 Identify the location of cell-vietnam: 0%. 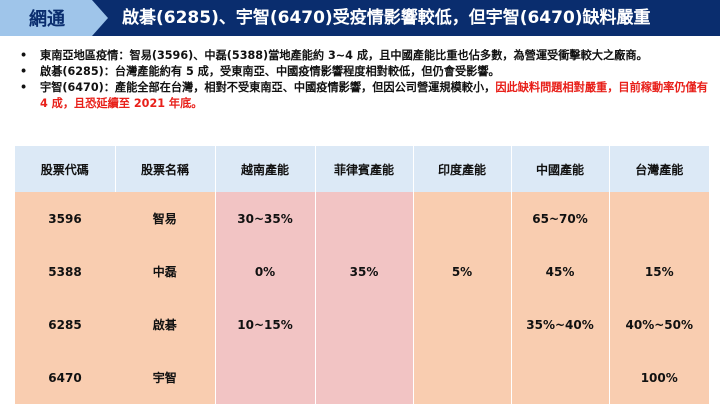
(264, 271).